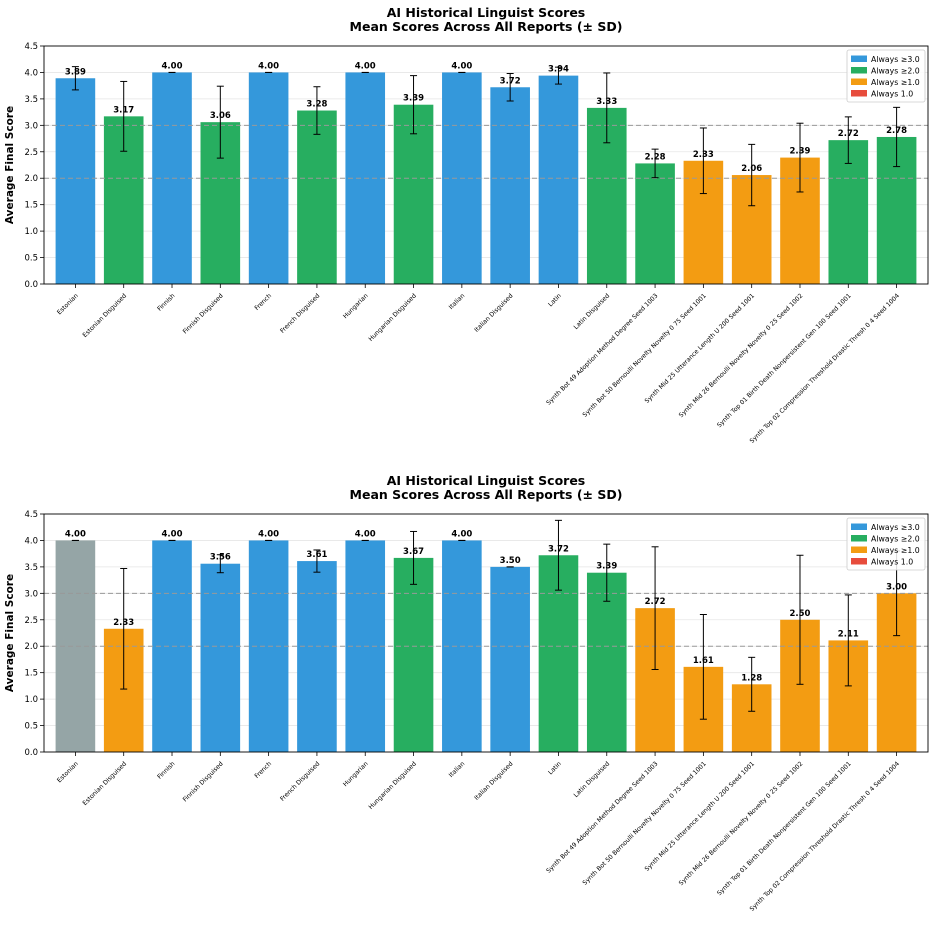 The image size is (936, 931). I want to click on bar-value-label: 2.72, so click(655, 602).